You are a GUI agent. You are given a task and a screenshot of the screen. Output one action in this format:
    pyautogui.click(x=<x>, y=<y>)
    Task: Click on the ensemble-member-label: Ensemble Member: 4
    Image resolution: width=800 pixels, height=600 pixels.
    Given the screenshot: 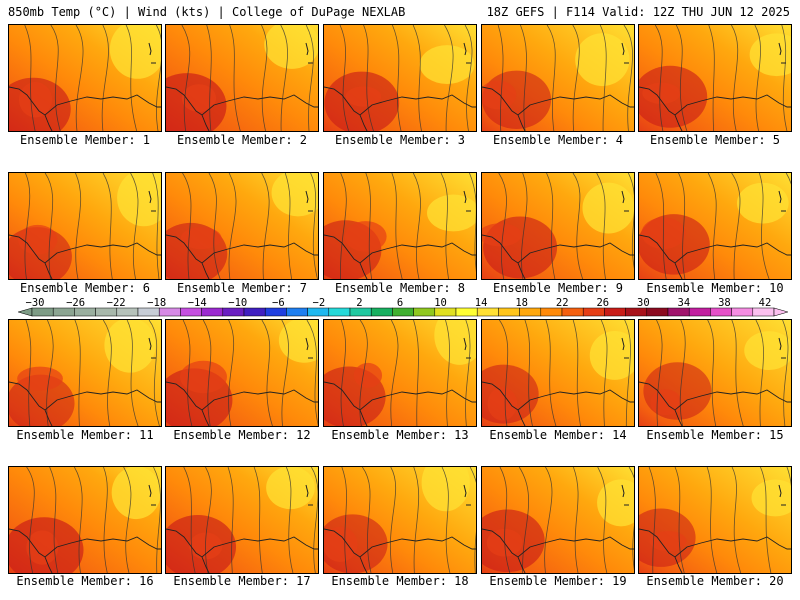 What is the action you would take?
    pyautogui.click(x=558, y=140)
    